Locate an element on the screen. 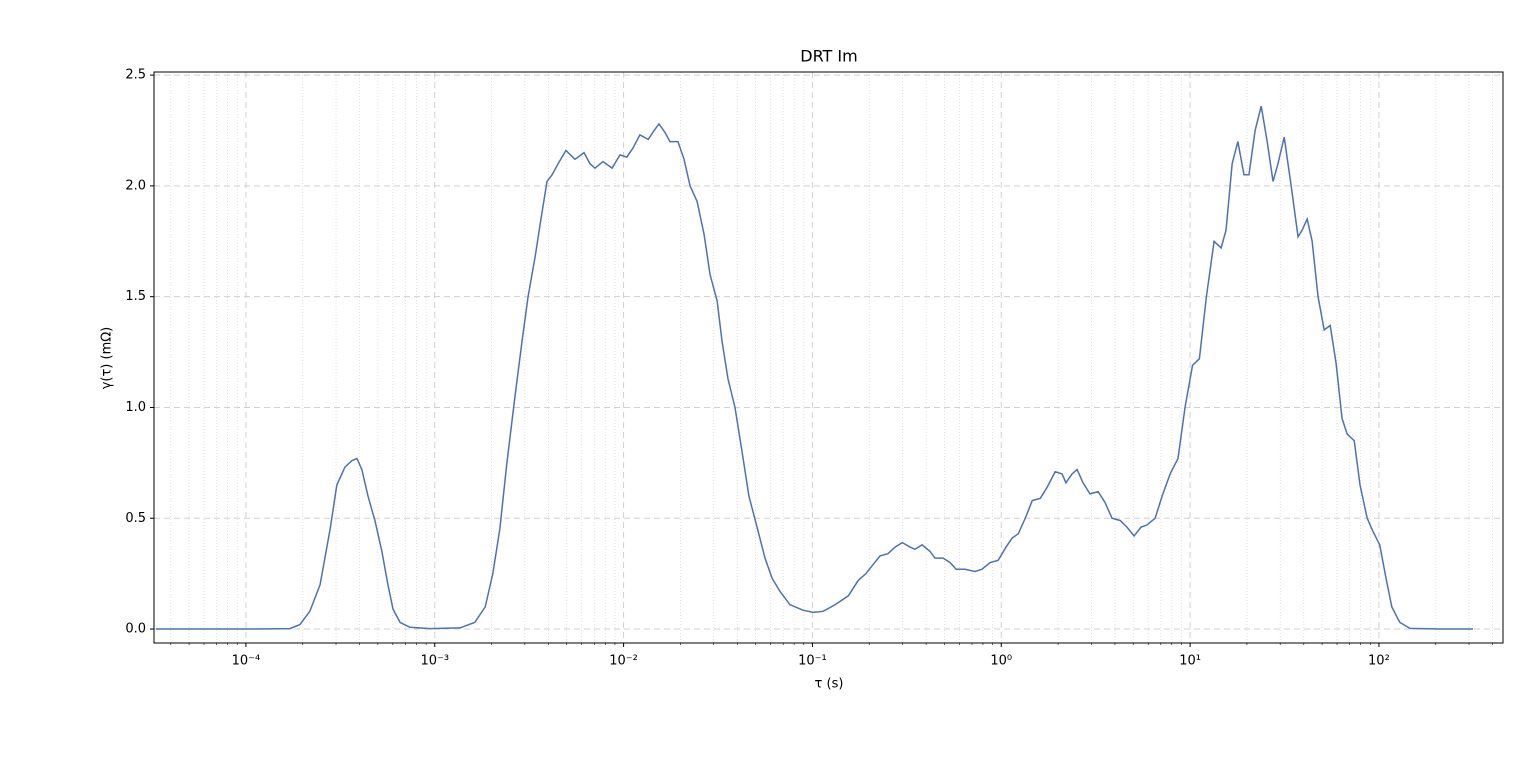 This screenshot has height=767, width=1536. chart-title: DRT Im is located at coordinates (828, 56).